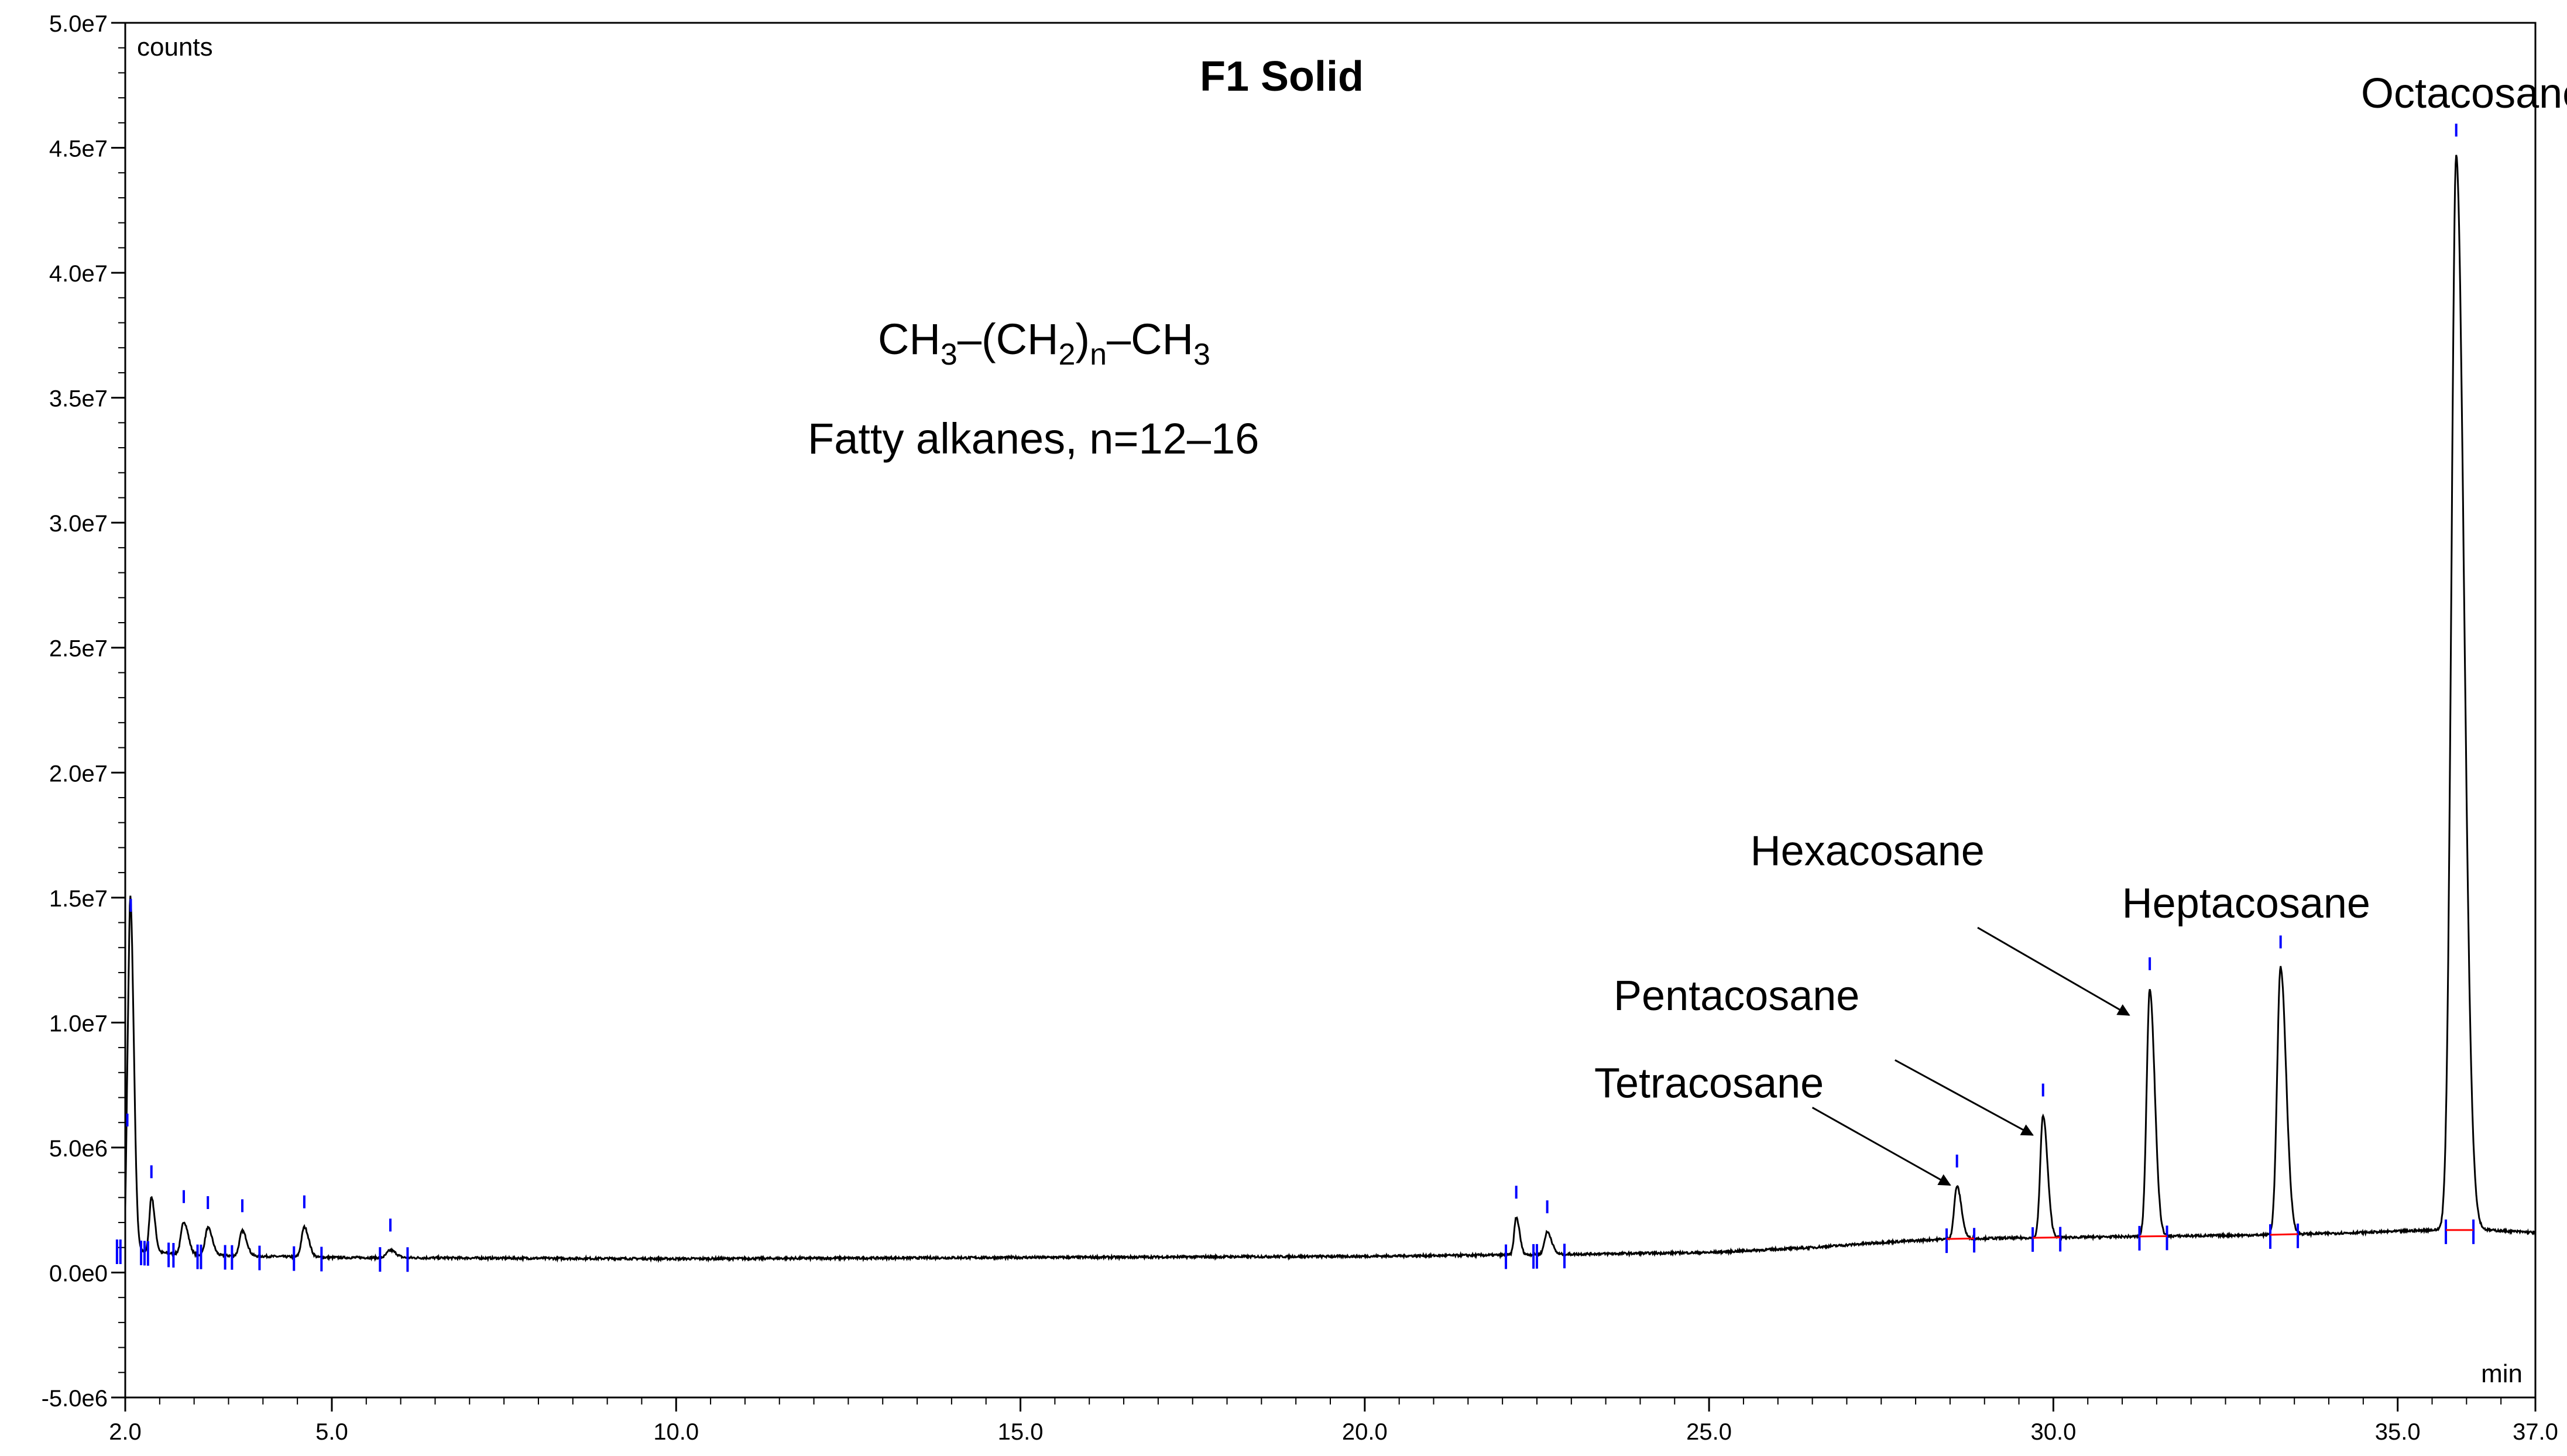 This screenshot has width=2567, height=1456. Describe the element at coordinates (676, 1432) in the screenshot. I see `x-tick-label: 10.0` at that location.